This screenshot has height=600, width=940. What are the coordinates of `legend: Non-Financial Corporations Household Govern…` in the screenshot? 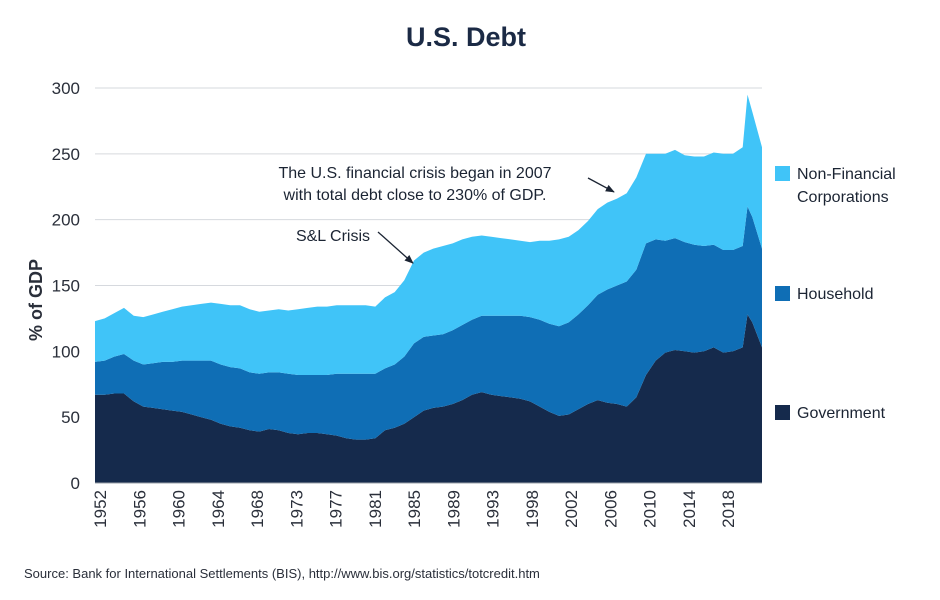 It's located at (835, 294).